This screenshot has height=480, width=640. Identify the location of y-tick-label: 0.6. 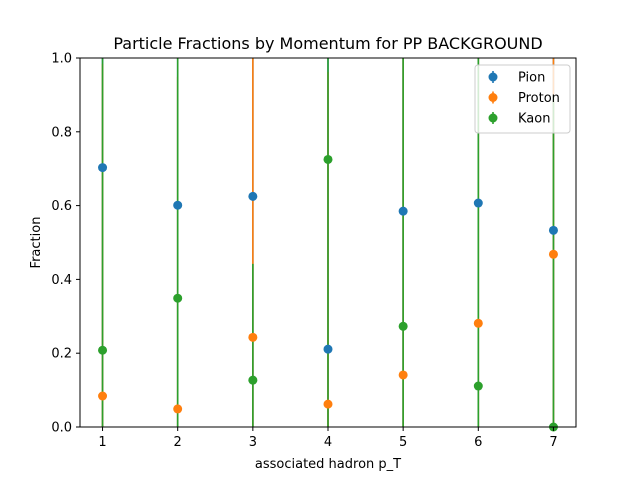
(61, 206).